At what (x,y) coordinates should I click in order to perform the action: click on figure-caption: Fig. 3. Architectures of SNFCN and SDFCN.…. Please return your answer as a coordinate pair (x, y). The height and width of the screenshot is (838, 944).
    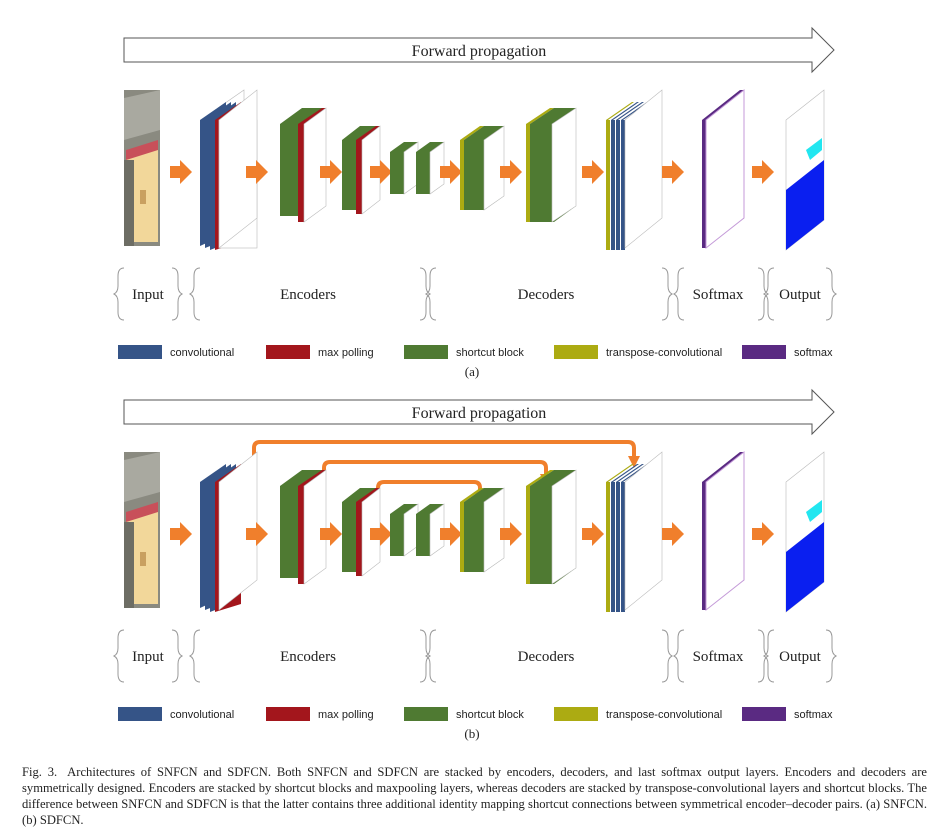
    Looking at the image, I should click on (474, 796).